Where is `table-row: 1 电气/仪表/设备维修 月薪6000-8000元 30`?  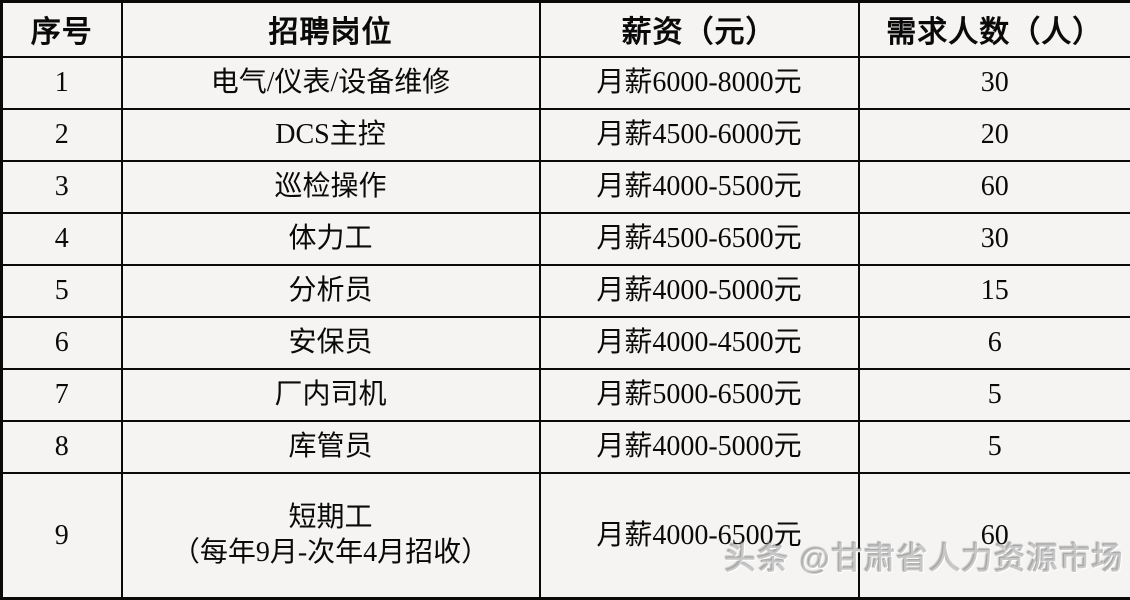 table-row: 1 电气/仪表/设备维修 月薪6000-8000元 30 is located at coordinates (565, 82).